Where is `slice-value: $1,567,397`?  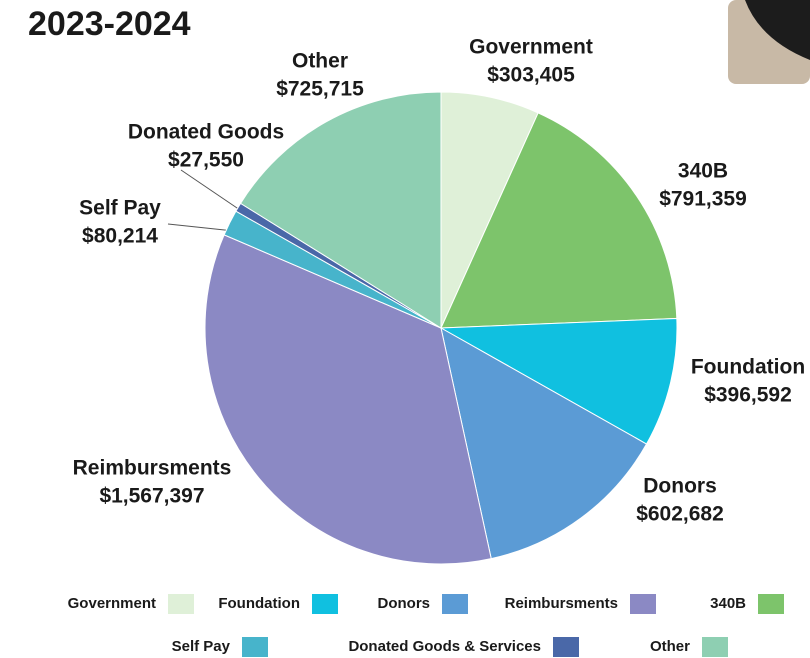 slice-value: $1,567,397 is located at coordinates (151, 496).